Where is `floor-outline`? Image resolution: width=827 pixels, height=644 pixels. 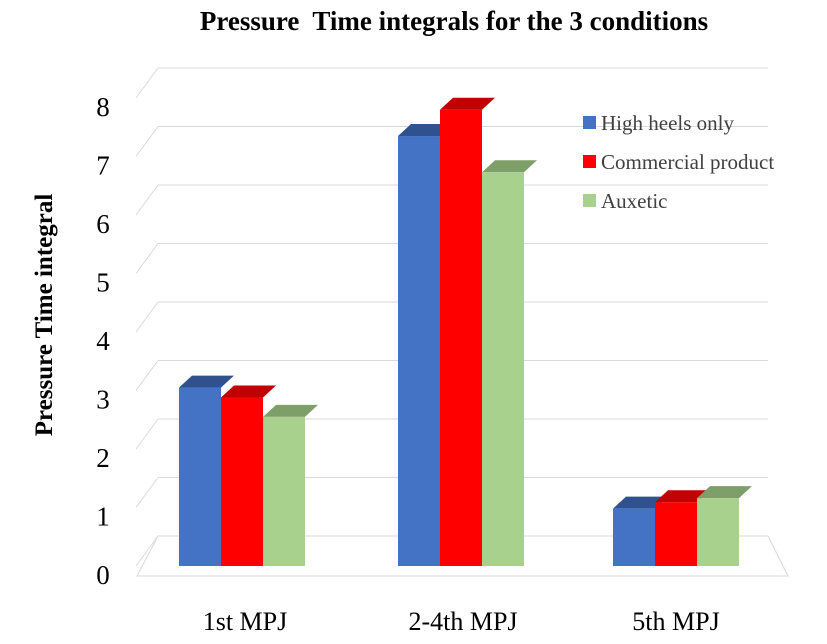 floor-outline is located at coordinates (462, 556).